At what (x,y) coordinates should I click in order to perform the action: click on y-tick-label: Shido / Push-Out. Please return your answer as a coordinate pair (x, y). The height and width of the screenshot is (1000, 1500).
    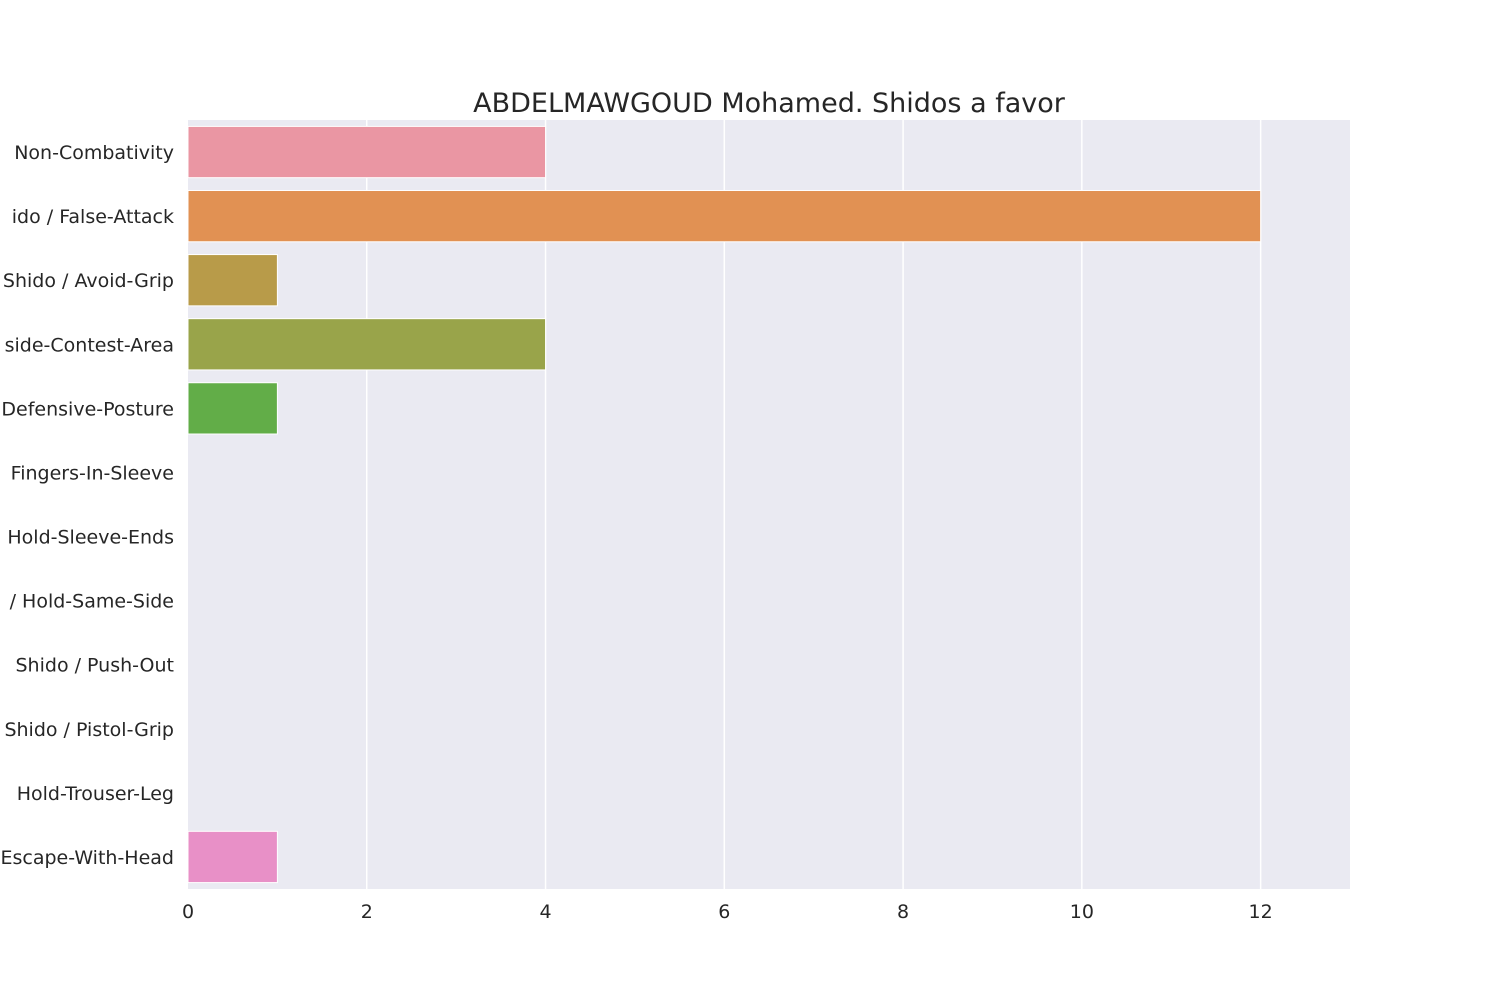
    Looking at the image, I should click on (95, 666).